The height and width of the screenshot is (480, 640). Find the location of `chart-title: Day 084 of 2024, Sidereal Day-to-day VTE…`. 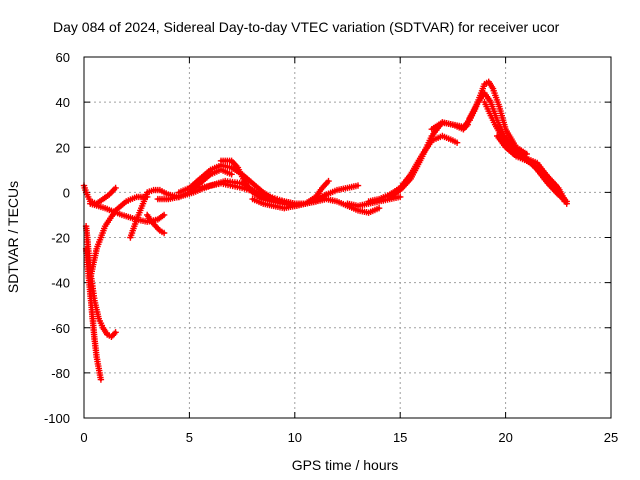

chart-title: Day 084 of 2024, Sidereal Day-to-day VTE… is located at coordinates (306, 27).